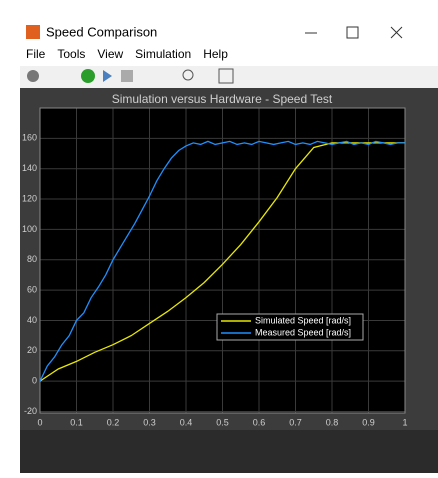  I want to click on x-tick-label: 0.5, so click(222, 422).